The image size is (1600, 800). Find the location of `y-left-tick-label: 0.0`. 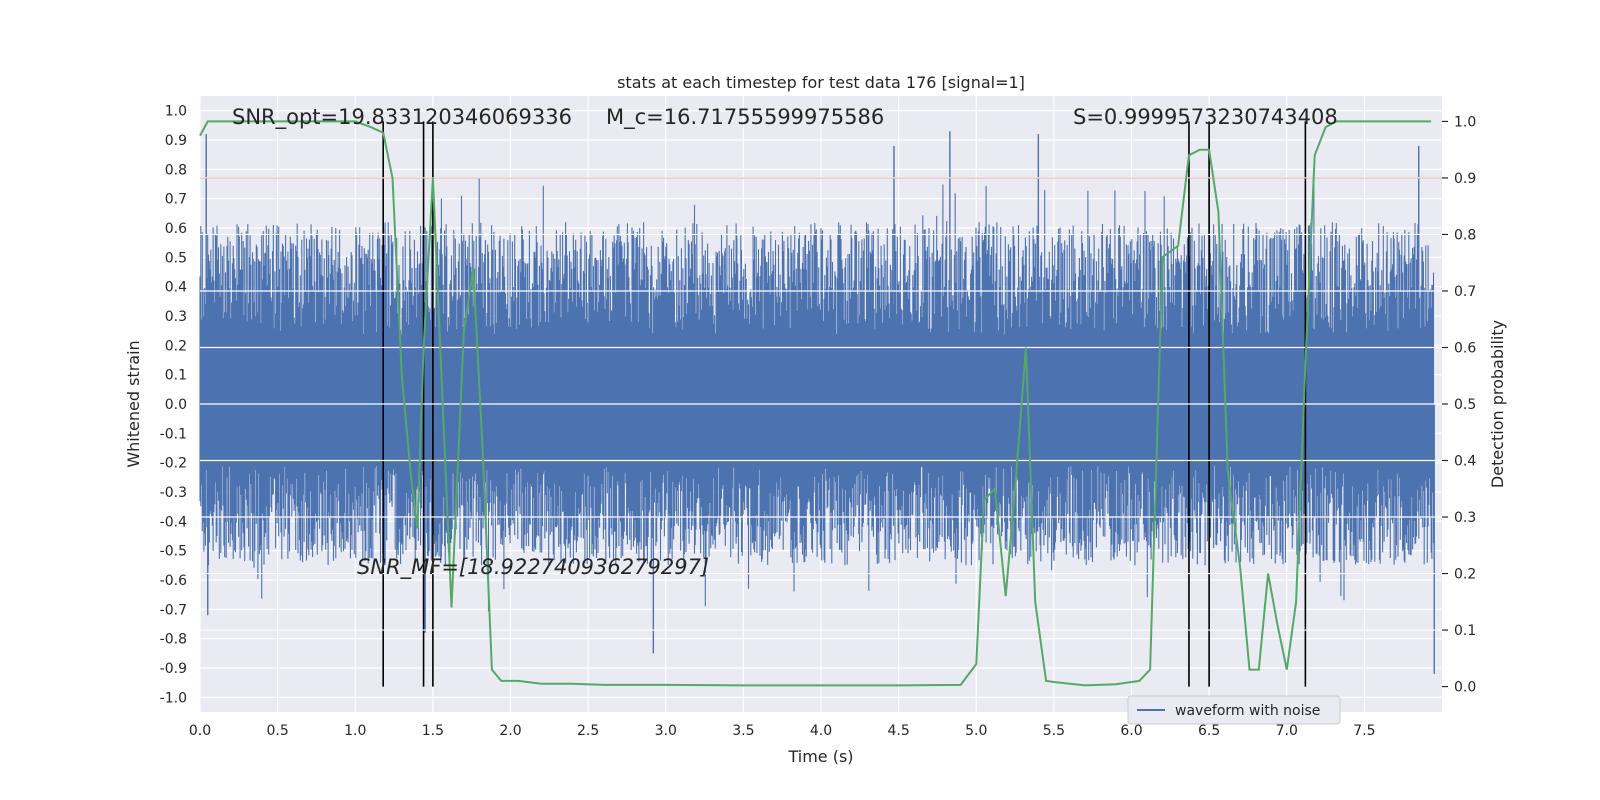

y-left-tick-label: 0.0 is located at coordinates (176, 405).